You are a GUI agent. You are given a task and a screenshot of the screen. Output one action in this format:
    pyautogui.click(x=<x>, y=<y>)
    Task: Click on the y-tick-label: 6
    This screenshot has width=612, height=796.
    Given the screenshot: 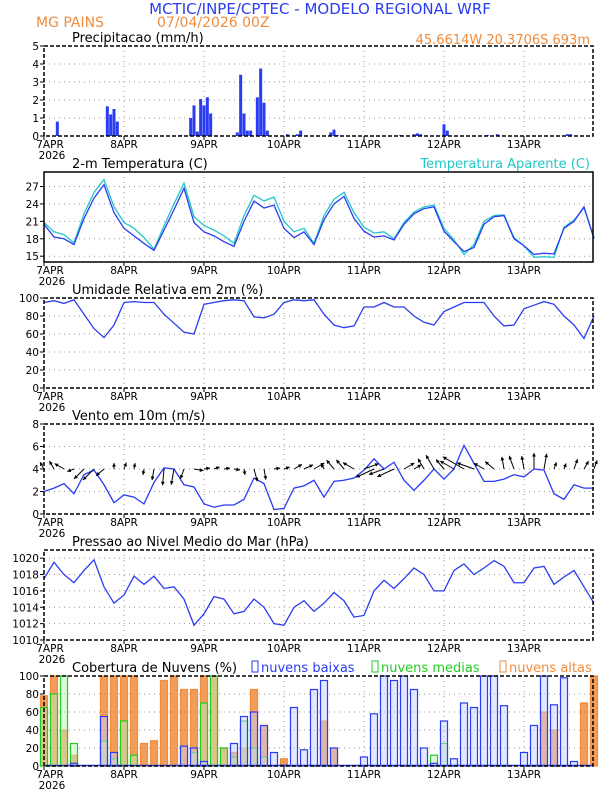 What is the action you would take?
    pyautogui.click(x=35, y=448)
    